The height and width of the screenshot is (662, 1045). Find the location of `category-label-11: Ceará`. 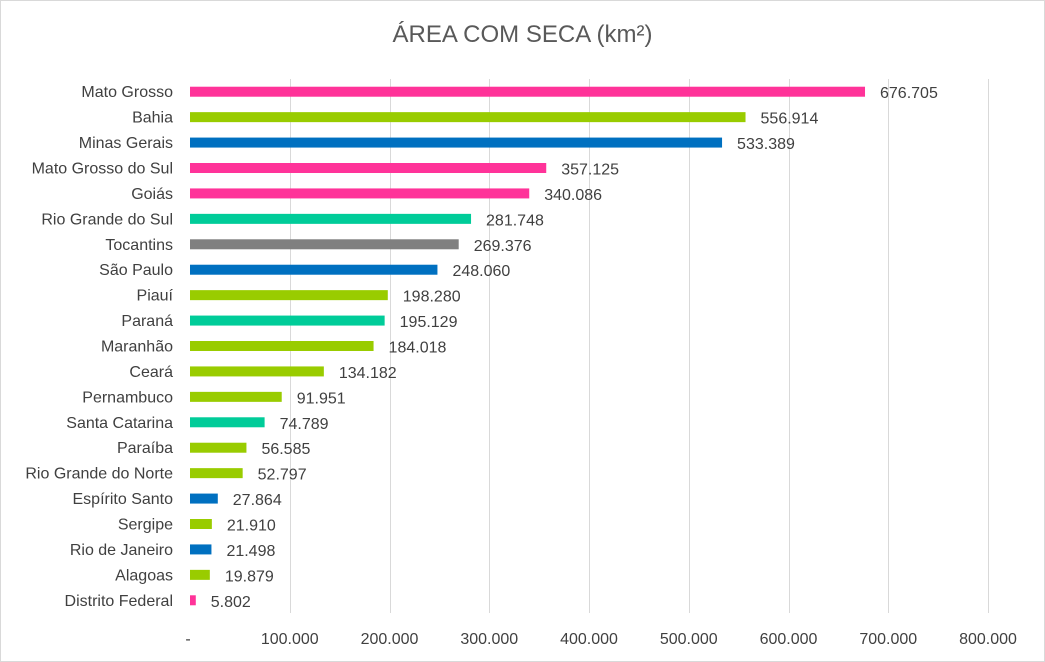

category-label-11: Ceará is located at coordinates (151, 372).